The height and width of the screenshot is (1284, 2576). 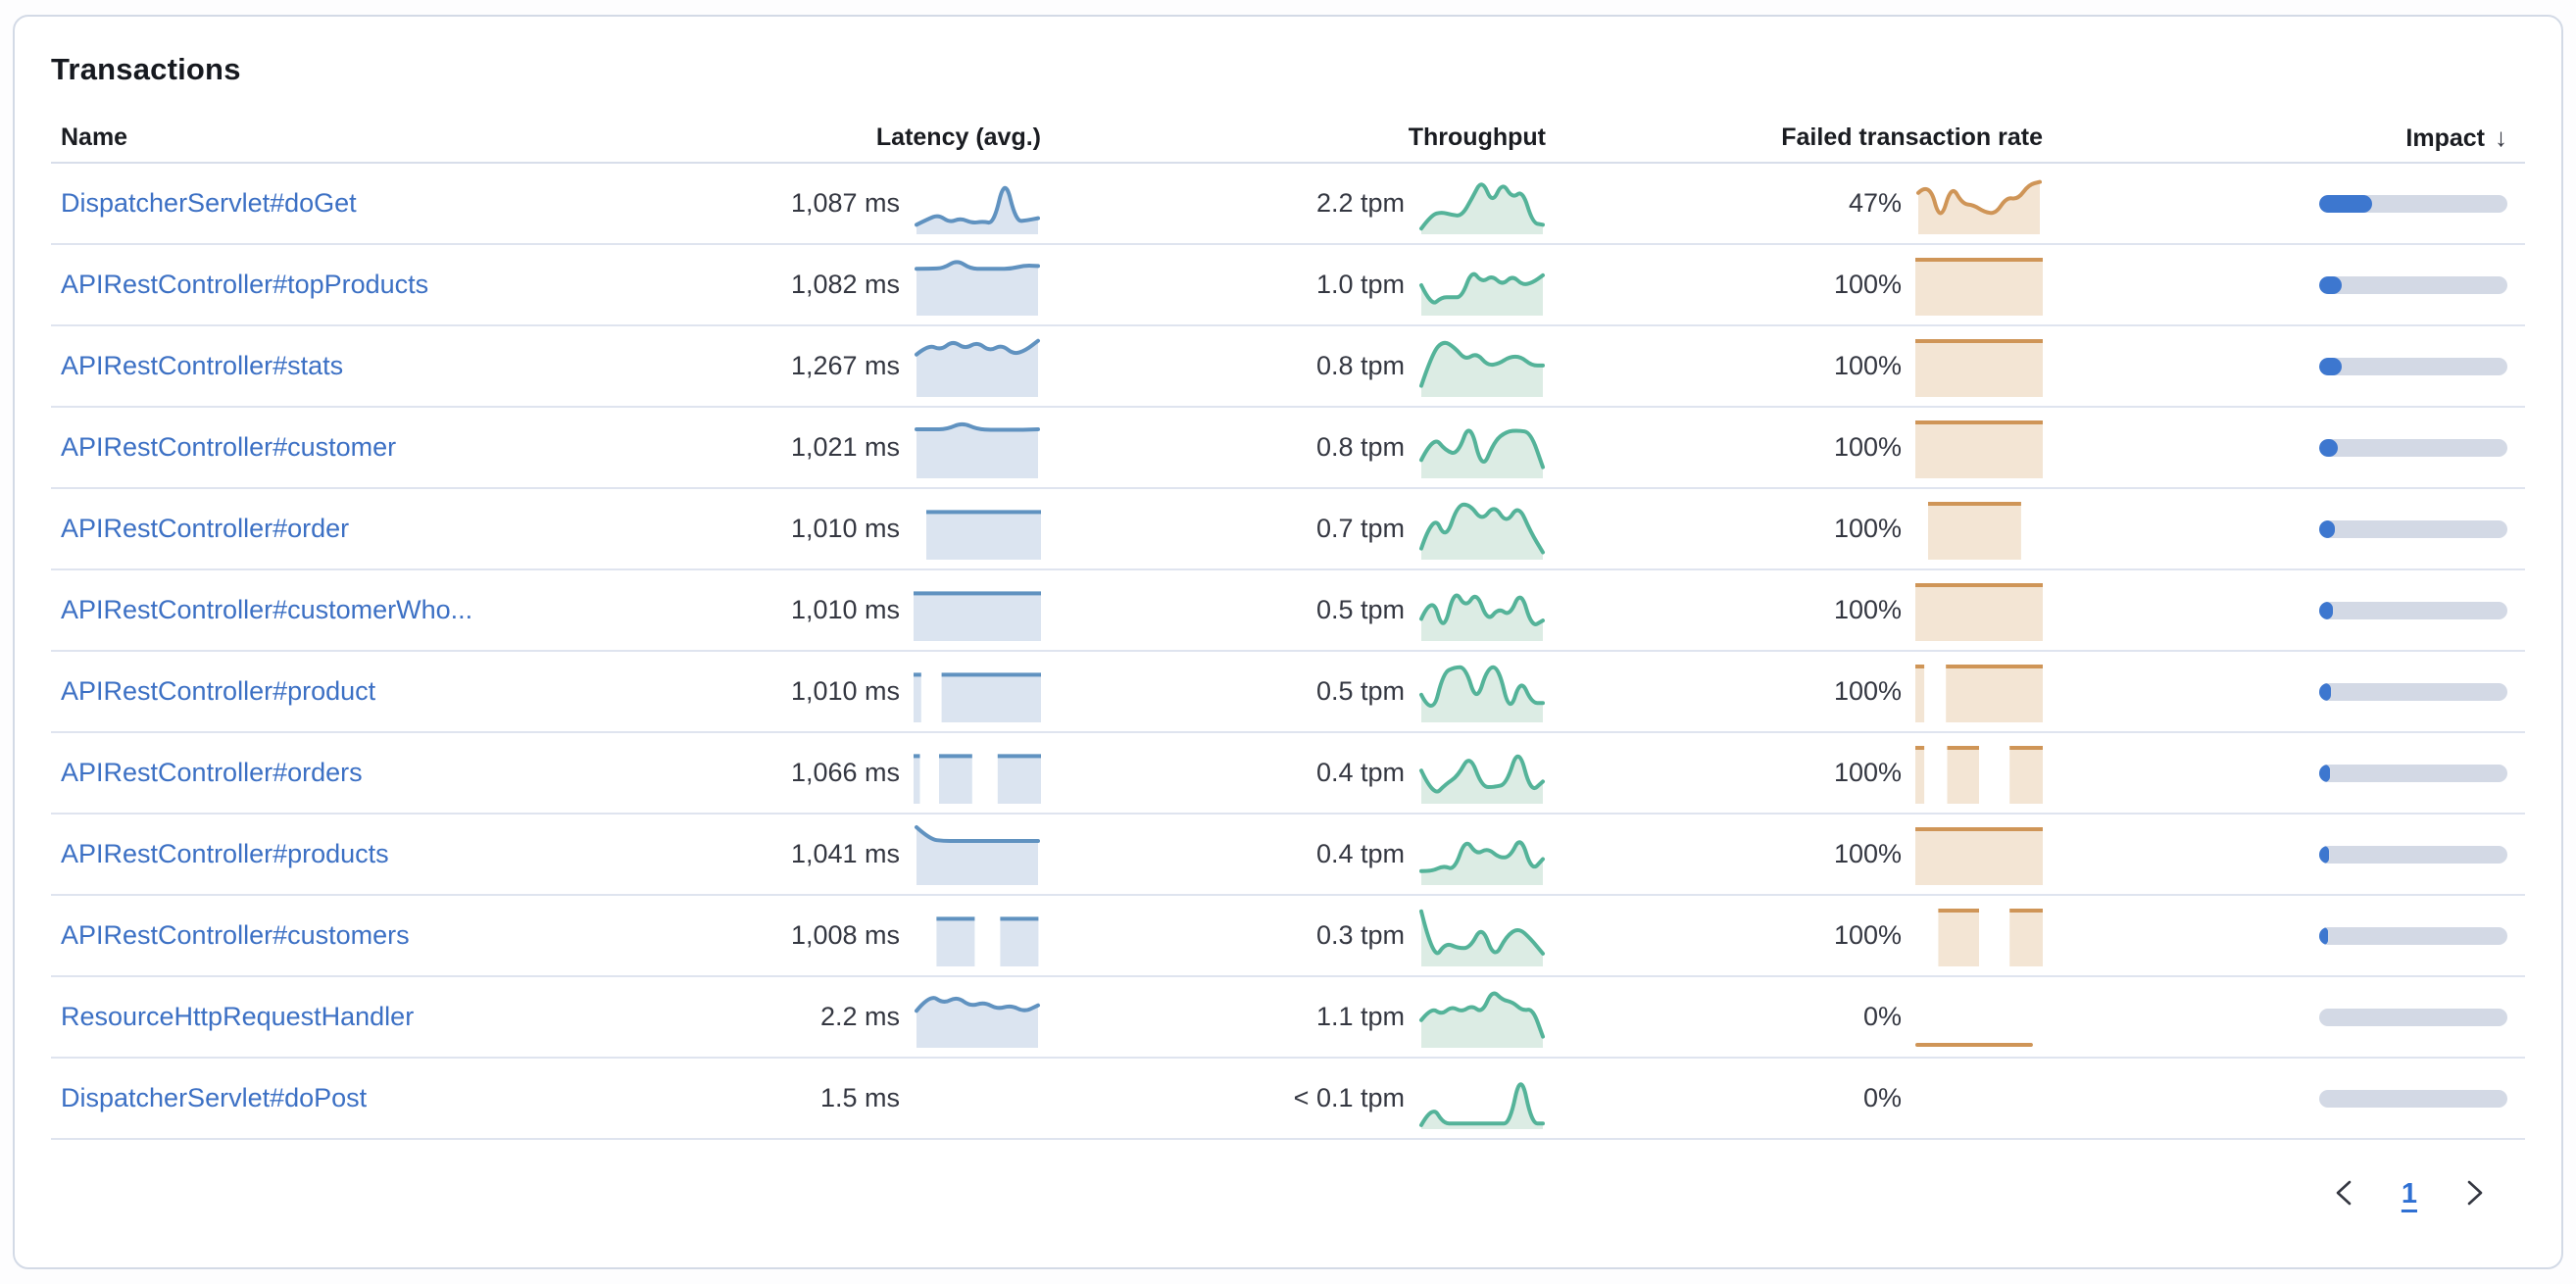 What do you see at coordinates (209, 203) in the screenshot?
I see `transaction-name-link: DispatcherServlet#doGet` at bounding box center [209, 203].